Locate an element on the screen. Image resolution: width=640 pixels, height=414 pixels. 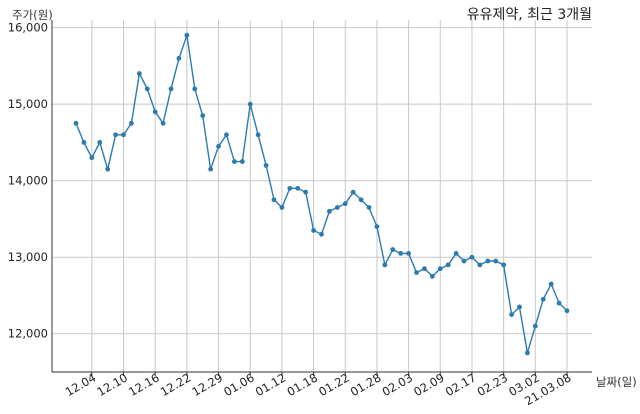
y-tick-label: 12,000 is located at coordinates (28, 334).